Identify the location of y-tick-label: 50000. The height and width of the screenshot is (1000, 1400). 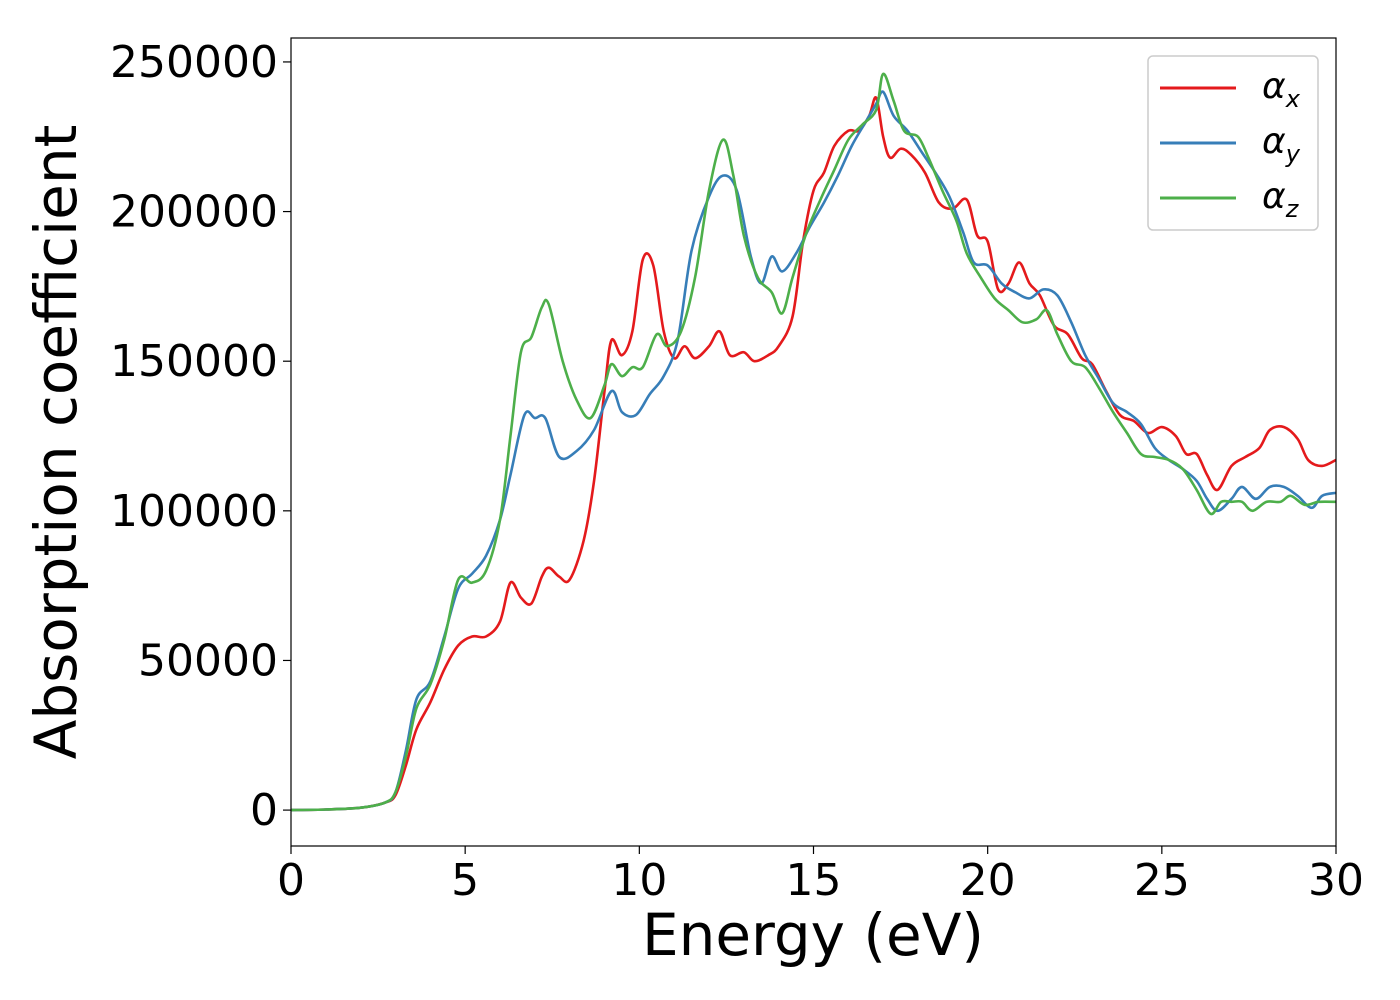
(208, 660).